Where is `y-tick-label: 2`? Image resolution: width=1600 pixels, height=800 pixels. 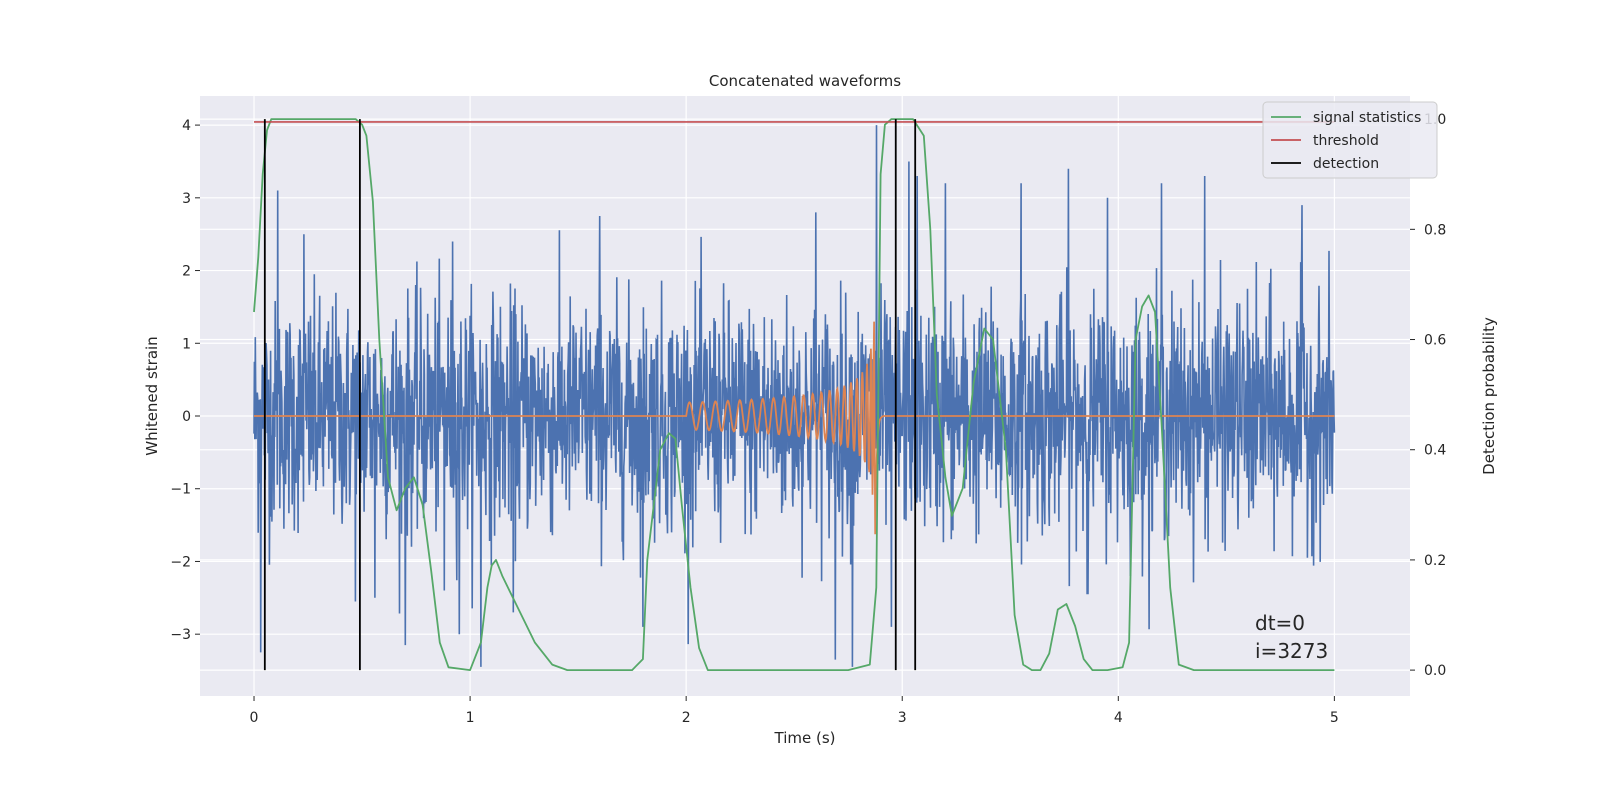 y-tick-label: 2 is located at coordinates (186, 272).